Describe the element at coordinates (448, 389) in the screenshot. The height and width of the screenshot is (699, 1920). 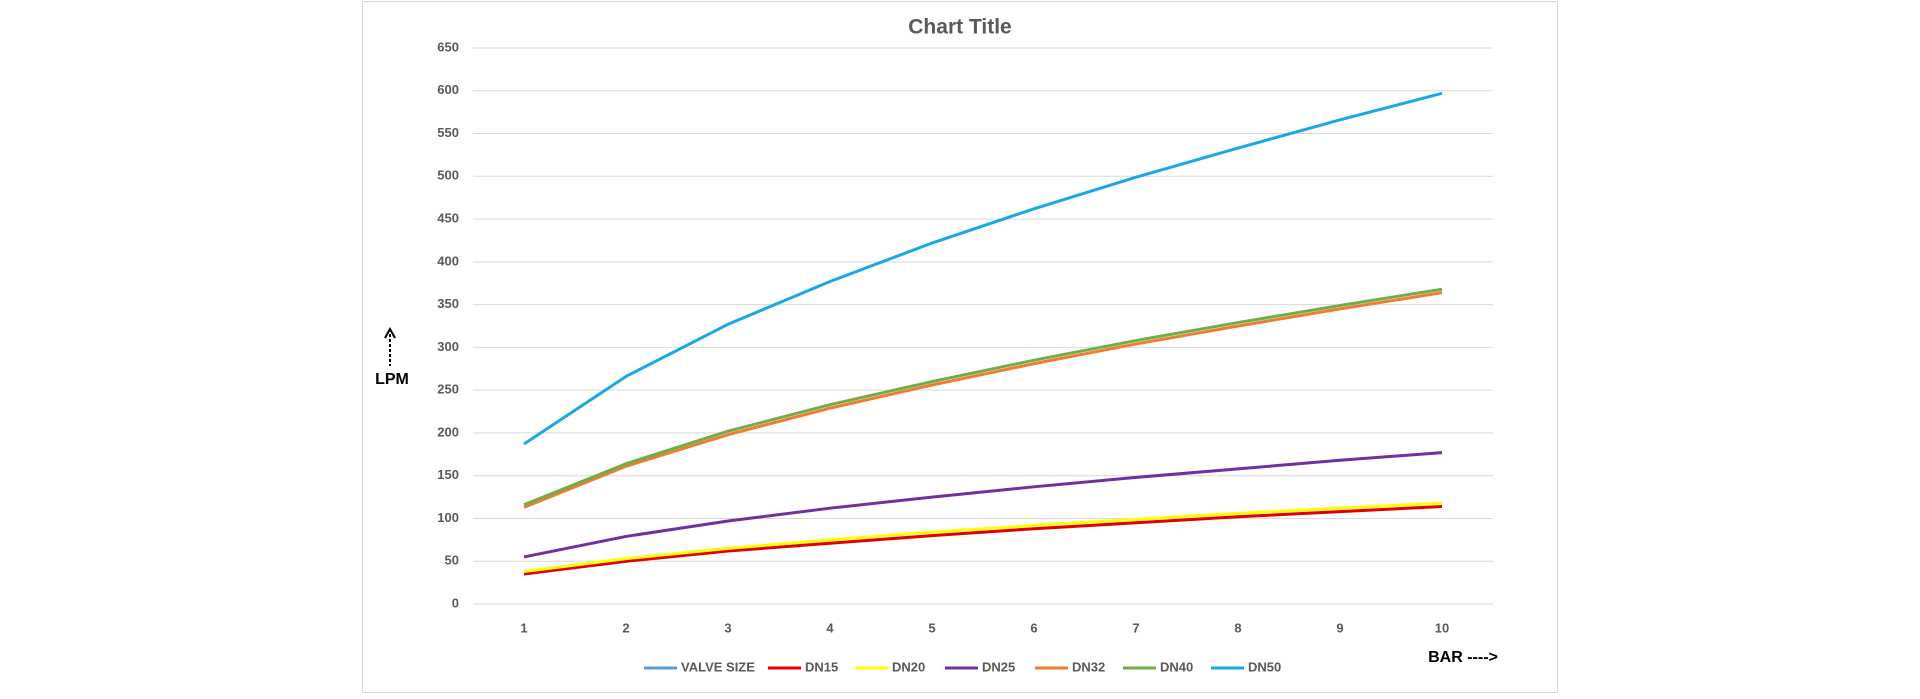
I see `y-tick-label: 250` at that location.